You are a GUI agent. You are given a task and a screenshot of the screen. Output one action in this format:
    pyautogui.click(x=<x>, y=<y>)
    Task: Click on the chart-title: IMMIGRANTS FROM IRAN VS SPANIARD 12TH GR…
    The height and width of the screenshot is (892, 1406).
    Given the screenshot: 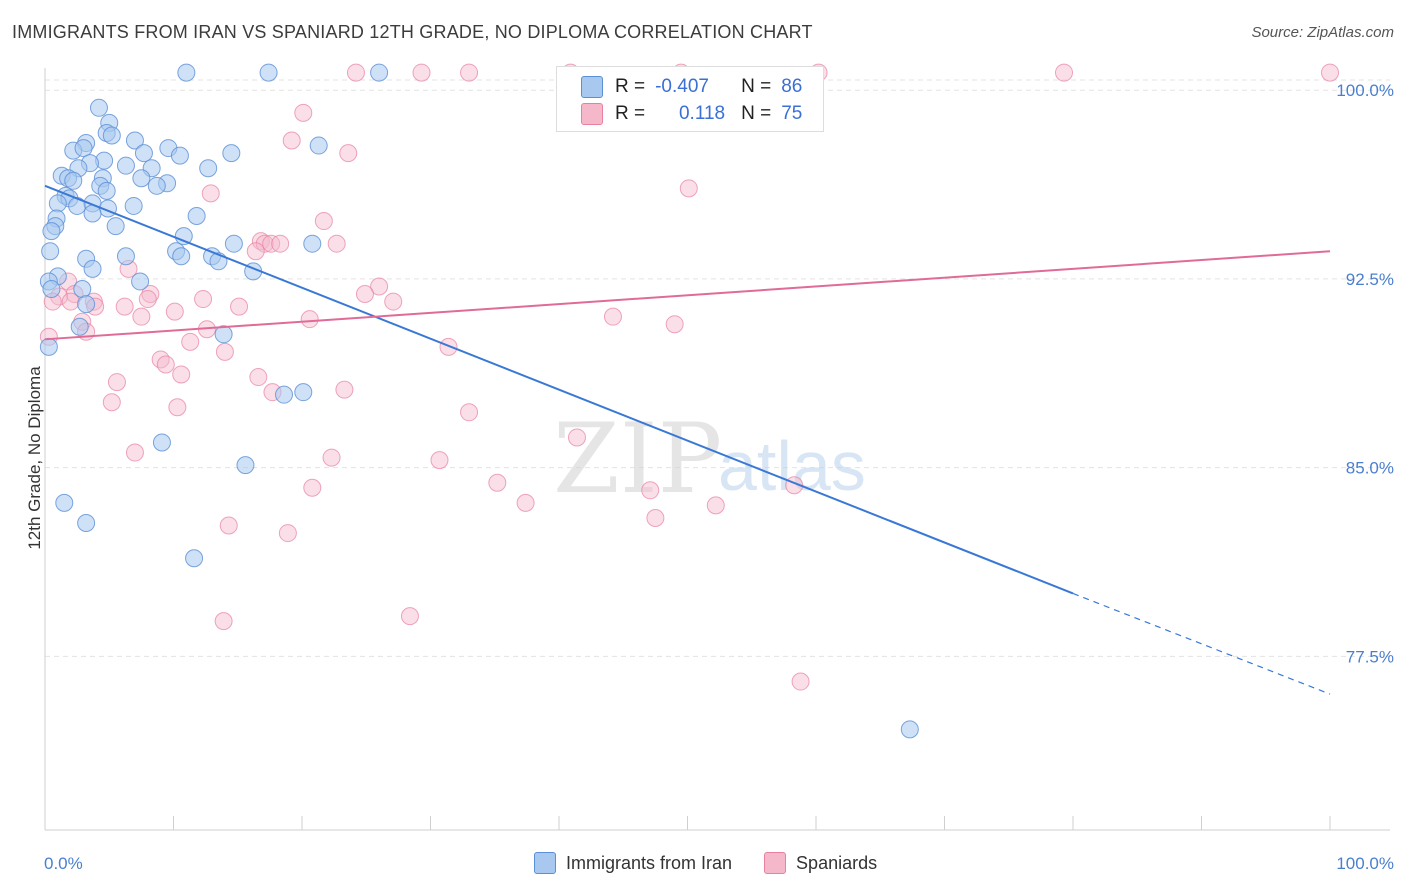 What is the action you would take?
    pyautogui.click(x=412, y=32)
    